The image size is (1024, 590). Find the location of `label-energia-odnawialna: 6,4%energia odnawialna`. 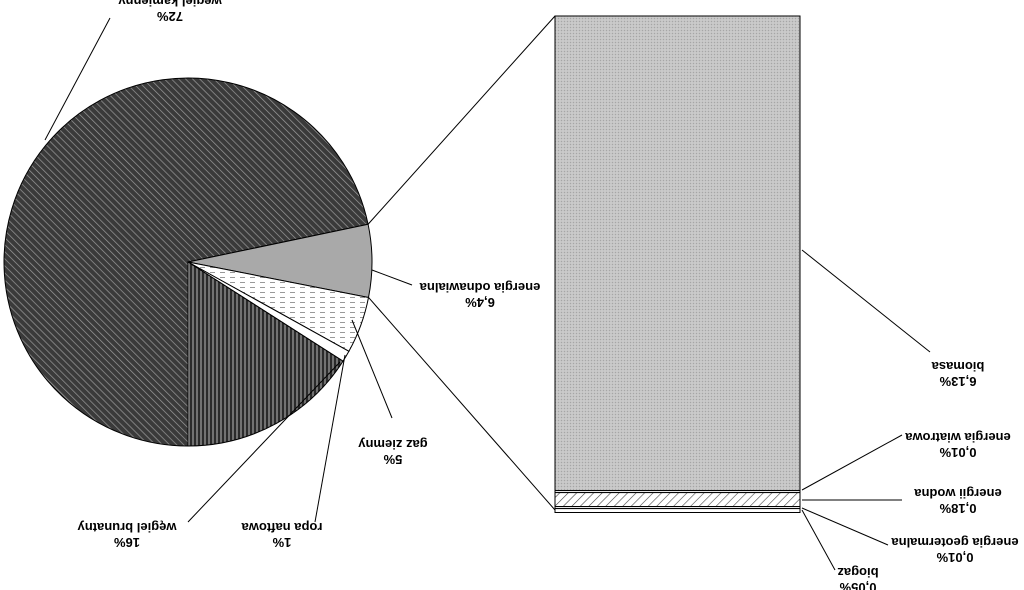

label-energia-odnawialna: 6,4%energia odnawialna is located at coordinates (479, 295).